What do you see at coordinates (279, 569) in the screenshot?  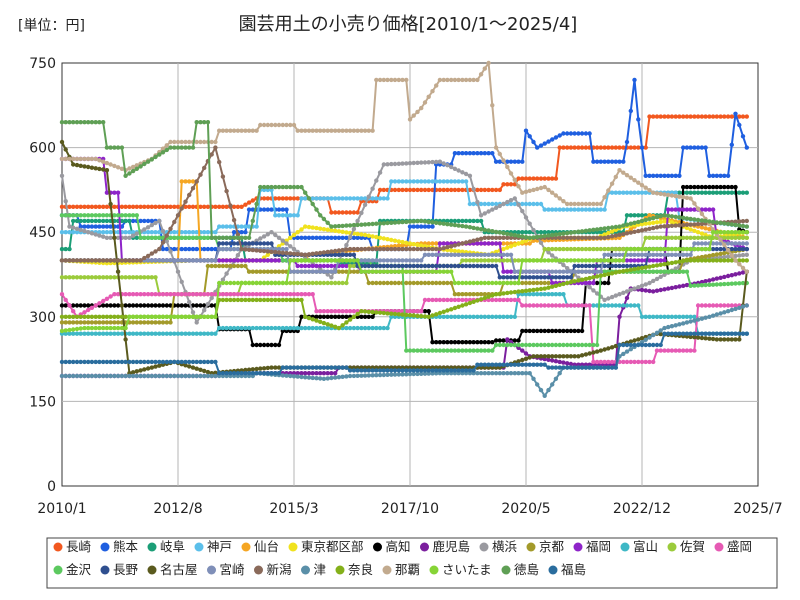 I see `legend-label: 新潟` at bounding box center [279, 569].